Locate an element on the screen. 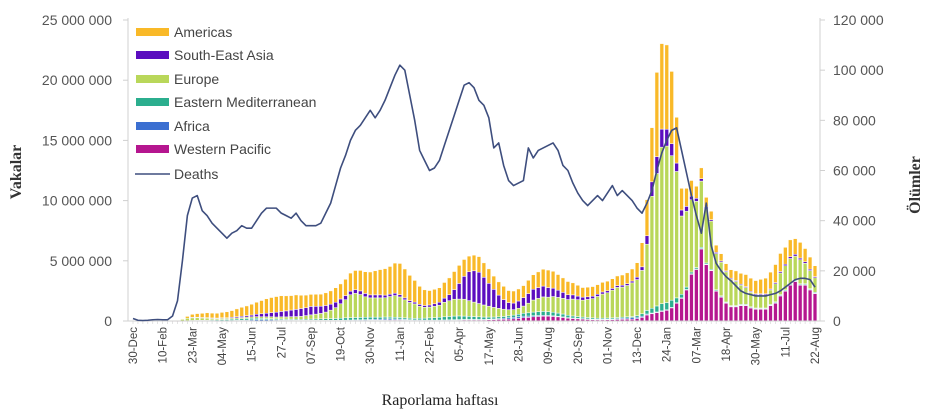 The image size is (945, 420). legend-label-south-east-asia: South-East Asia is located at coordinates (224, 55).